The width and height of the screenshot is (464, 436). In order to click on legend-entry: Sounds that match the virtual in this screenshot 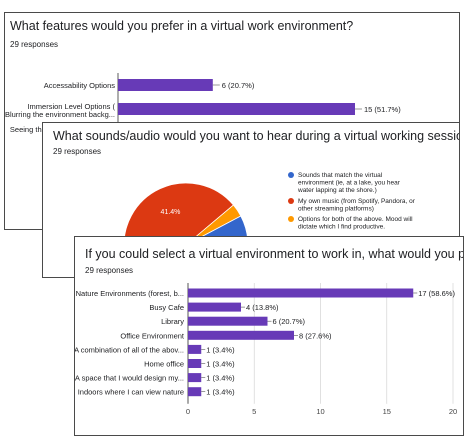, I will do `click(340, 175)`.